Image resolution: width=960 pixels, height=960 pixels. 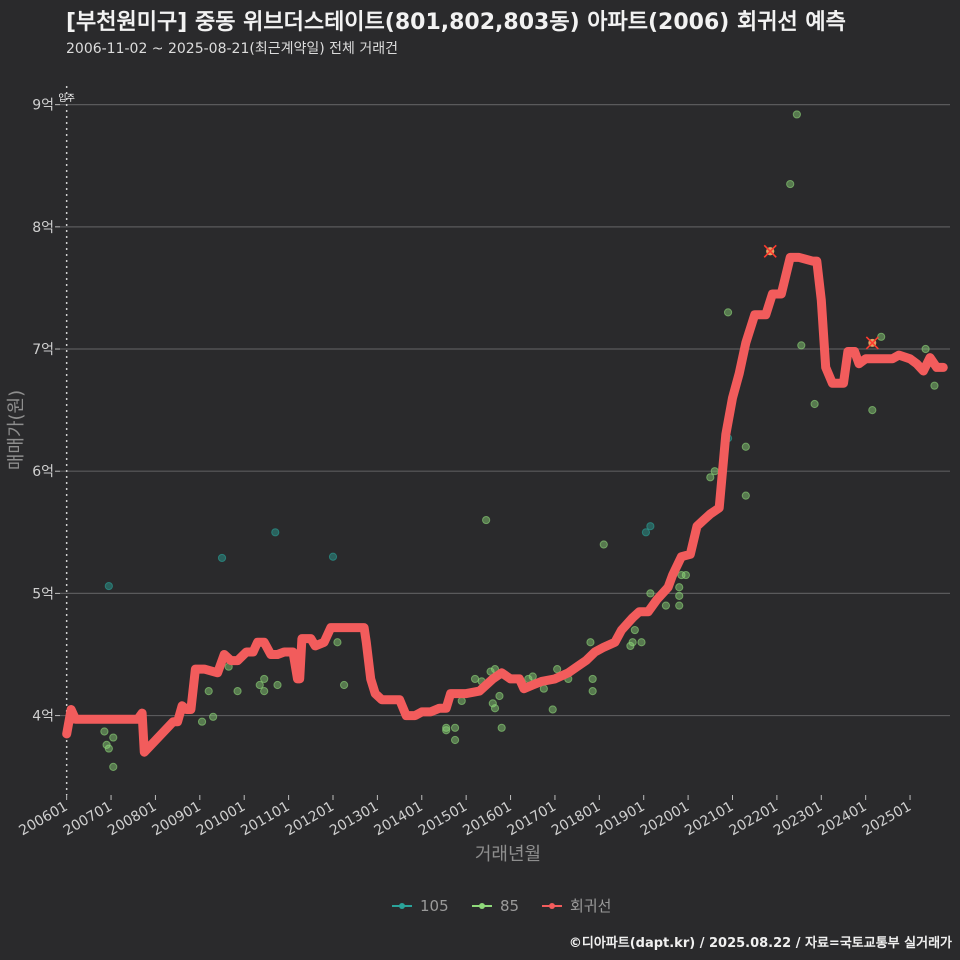 What do you see at coordinates (509, 906) in the screenshot?
I see `legend-label: 85` at bounding box center [509, 906].